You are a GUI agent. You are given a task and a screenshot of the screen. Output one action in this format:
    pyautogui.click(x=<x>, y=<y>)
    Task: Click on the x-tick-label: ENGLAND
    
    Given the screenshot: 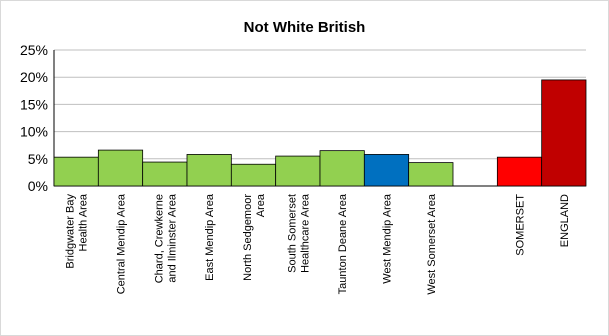 What is the action you would take?
    pyautogui.click(x=565, y=220)
    